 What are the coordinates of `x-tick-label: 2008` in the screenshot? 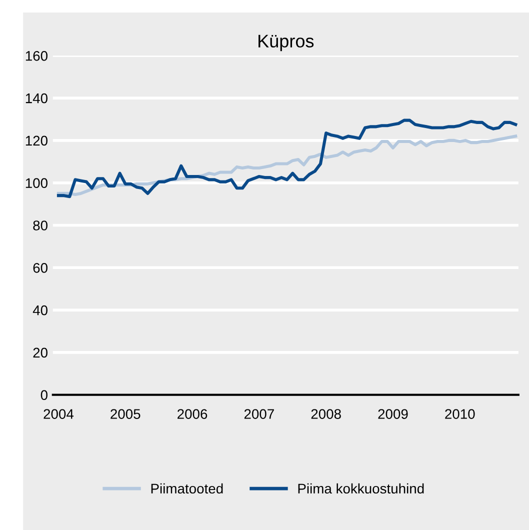 It's located at (326, 414).